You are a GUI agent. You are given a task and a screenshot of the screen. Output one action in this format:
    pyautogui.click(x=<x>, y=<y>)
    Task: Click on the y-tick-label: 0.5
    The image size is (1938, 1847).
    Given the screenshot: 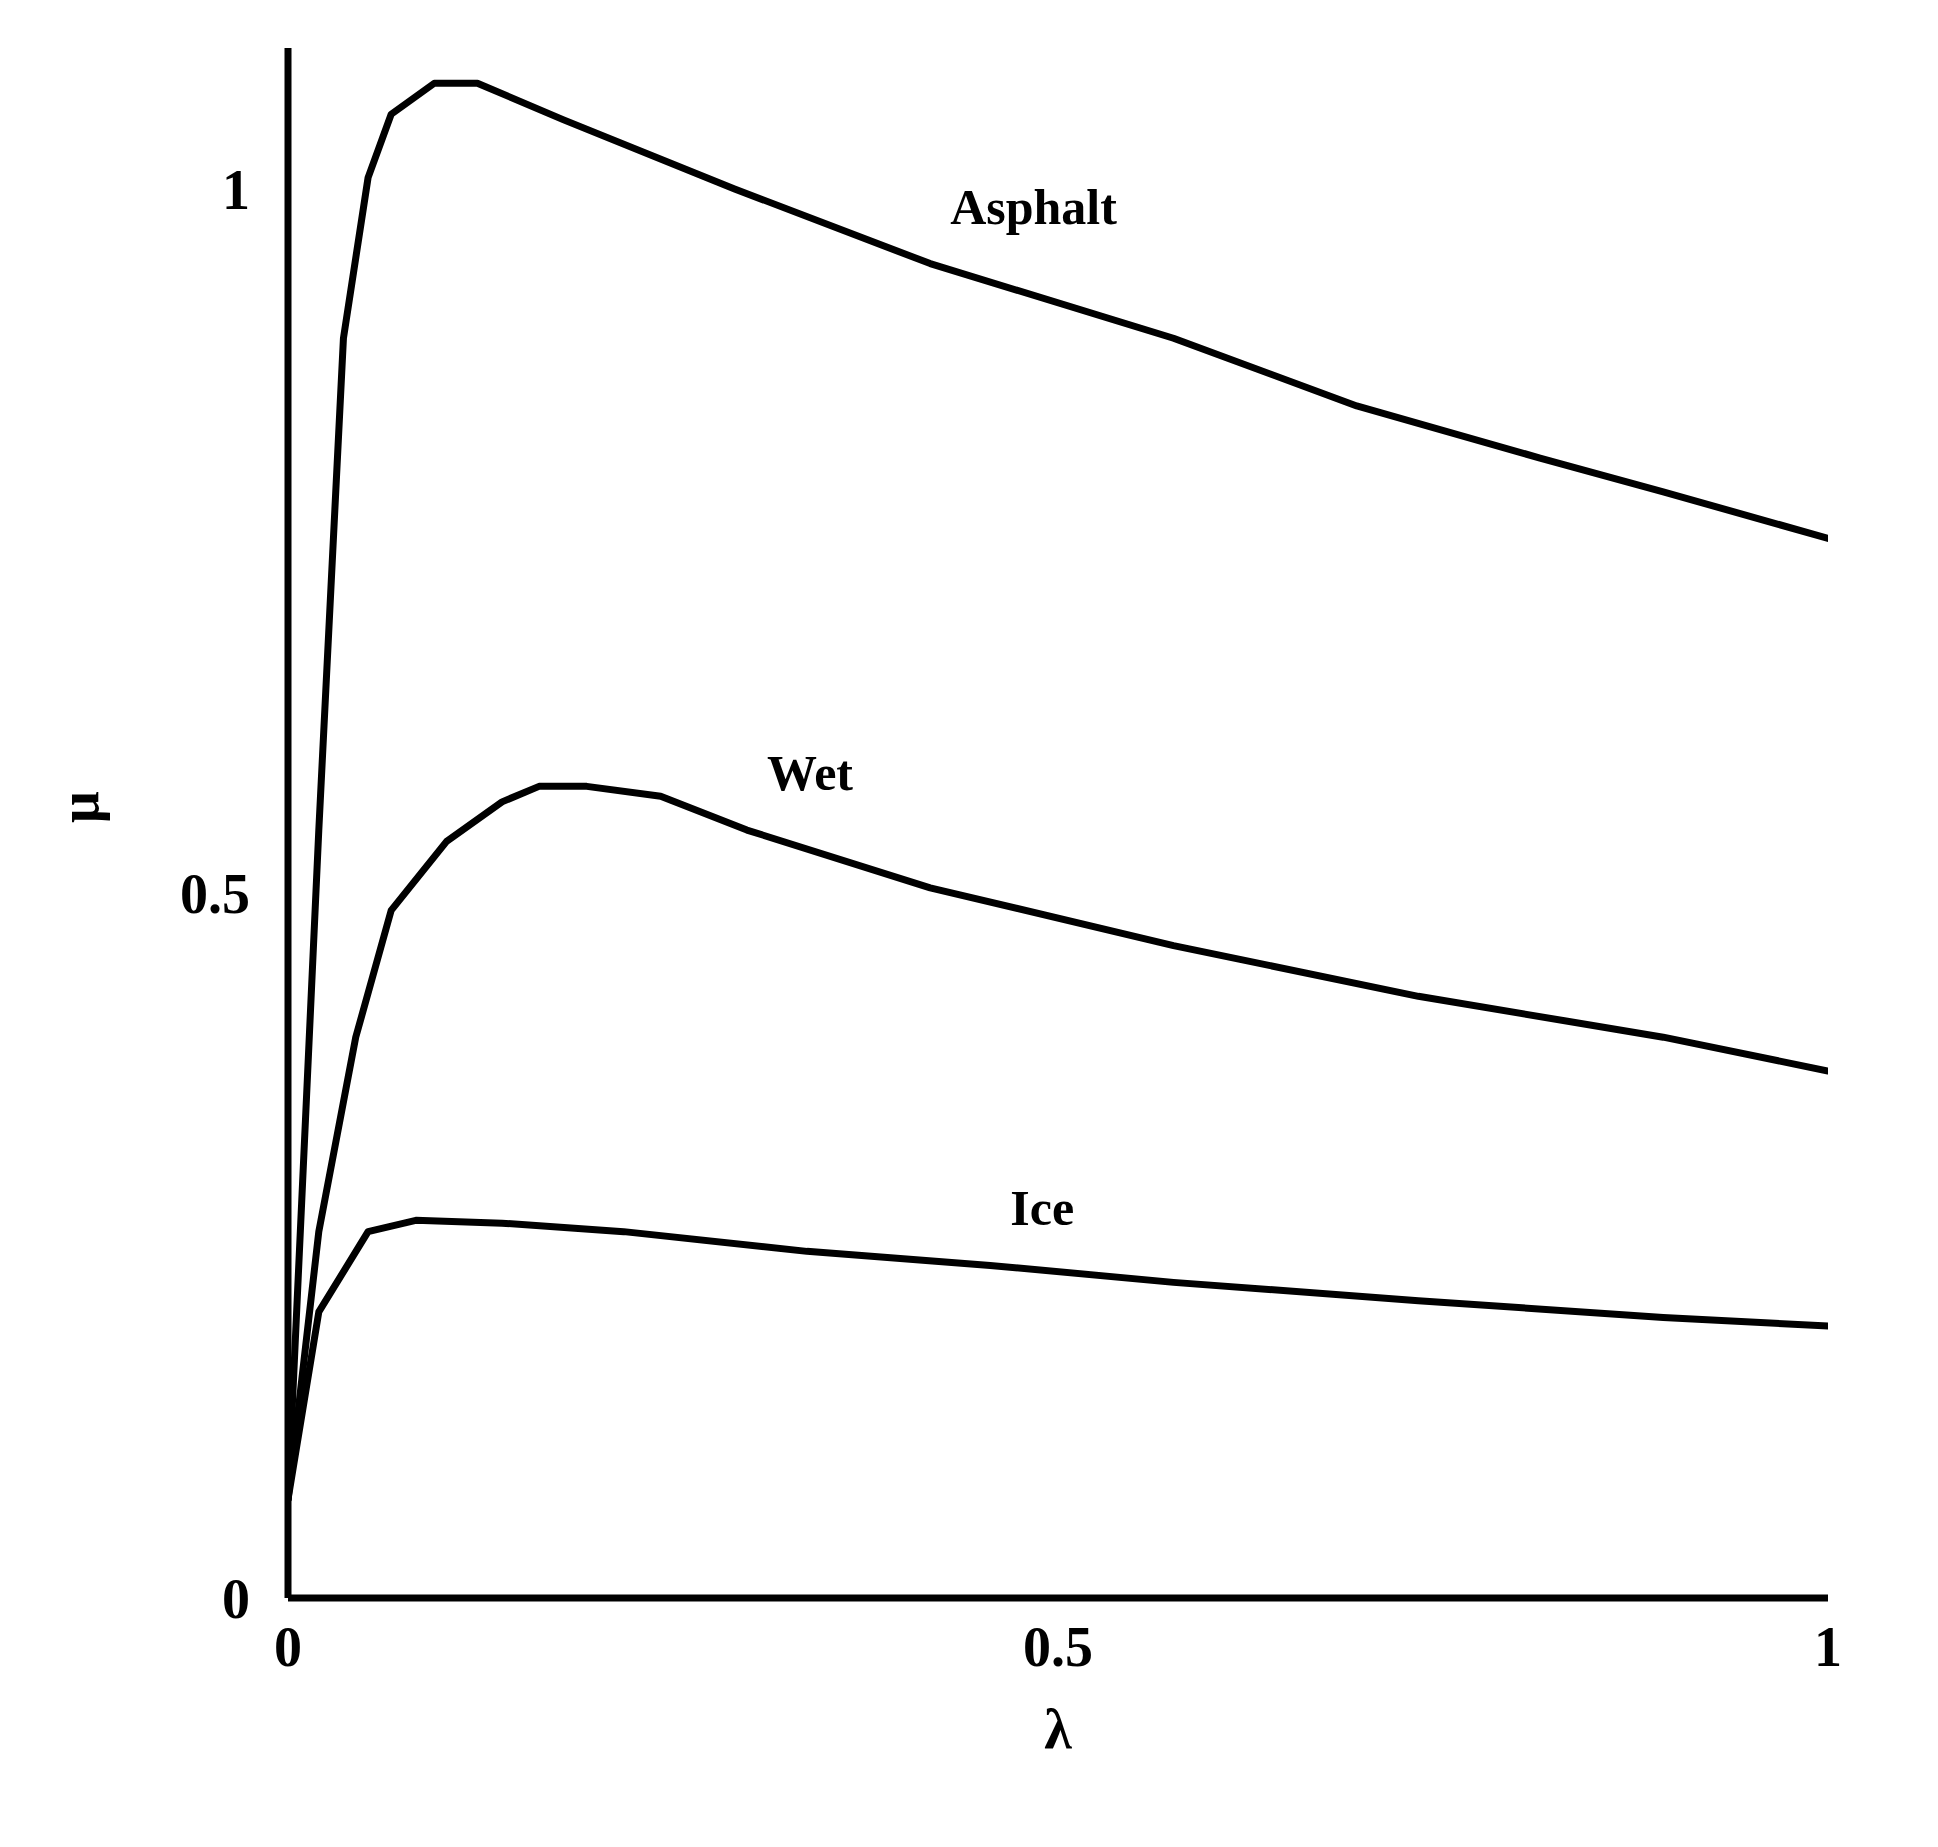 What is the action you would take?
    pyautogui.click(x=215, y=894)
    